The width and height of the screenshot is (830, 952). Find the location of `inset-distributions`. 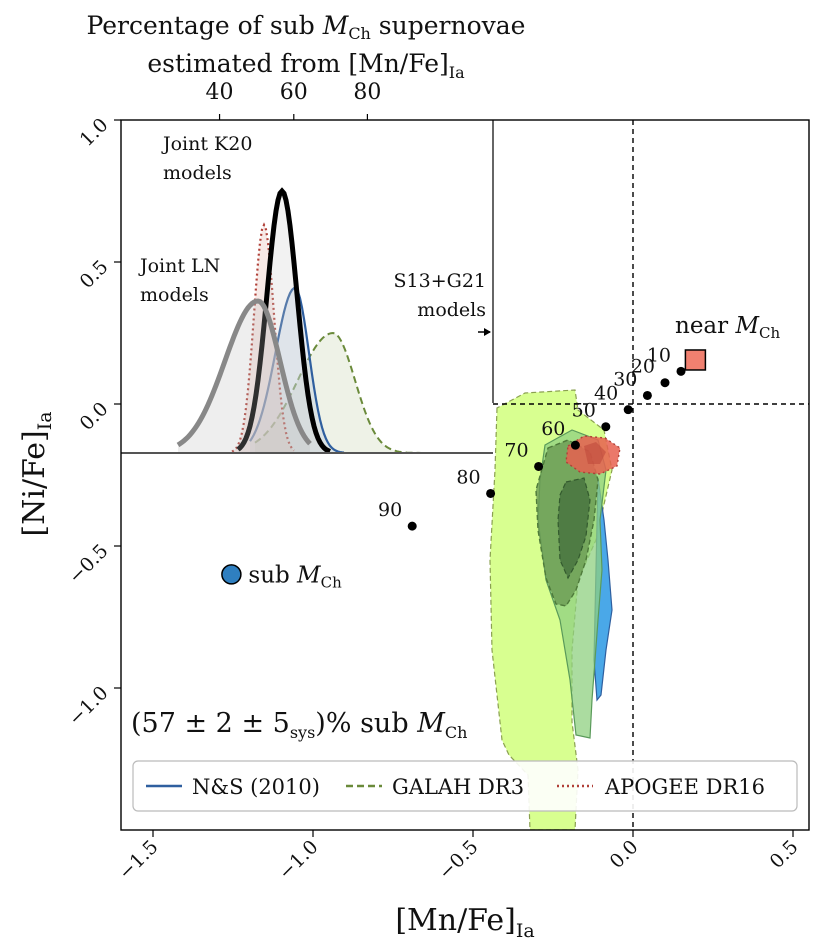

inset-distributions is located at coordinates (300, 320).